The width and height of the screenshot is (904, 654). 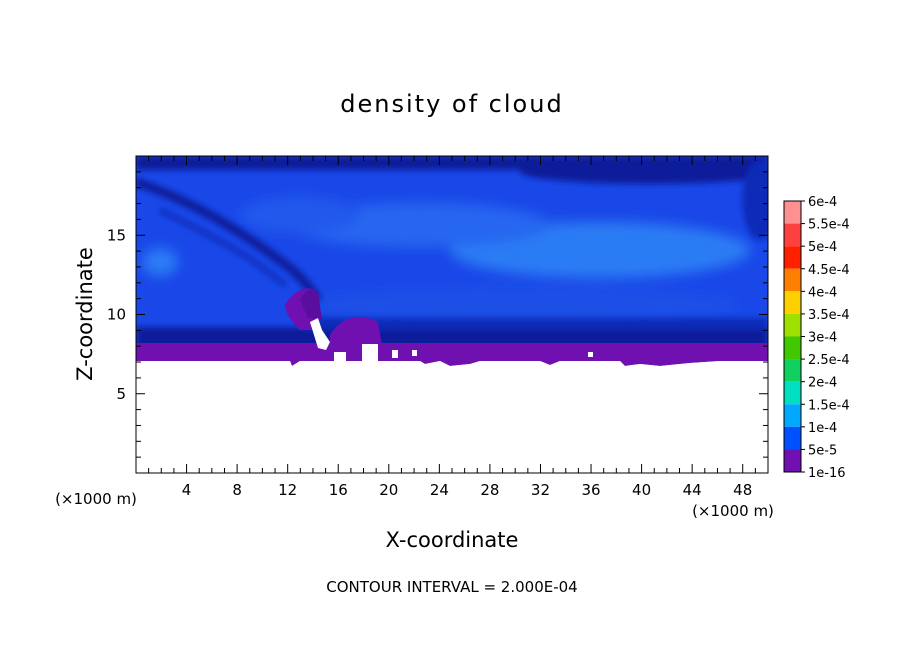 I want to click on field-clear-air, so click(x=452, y=417).